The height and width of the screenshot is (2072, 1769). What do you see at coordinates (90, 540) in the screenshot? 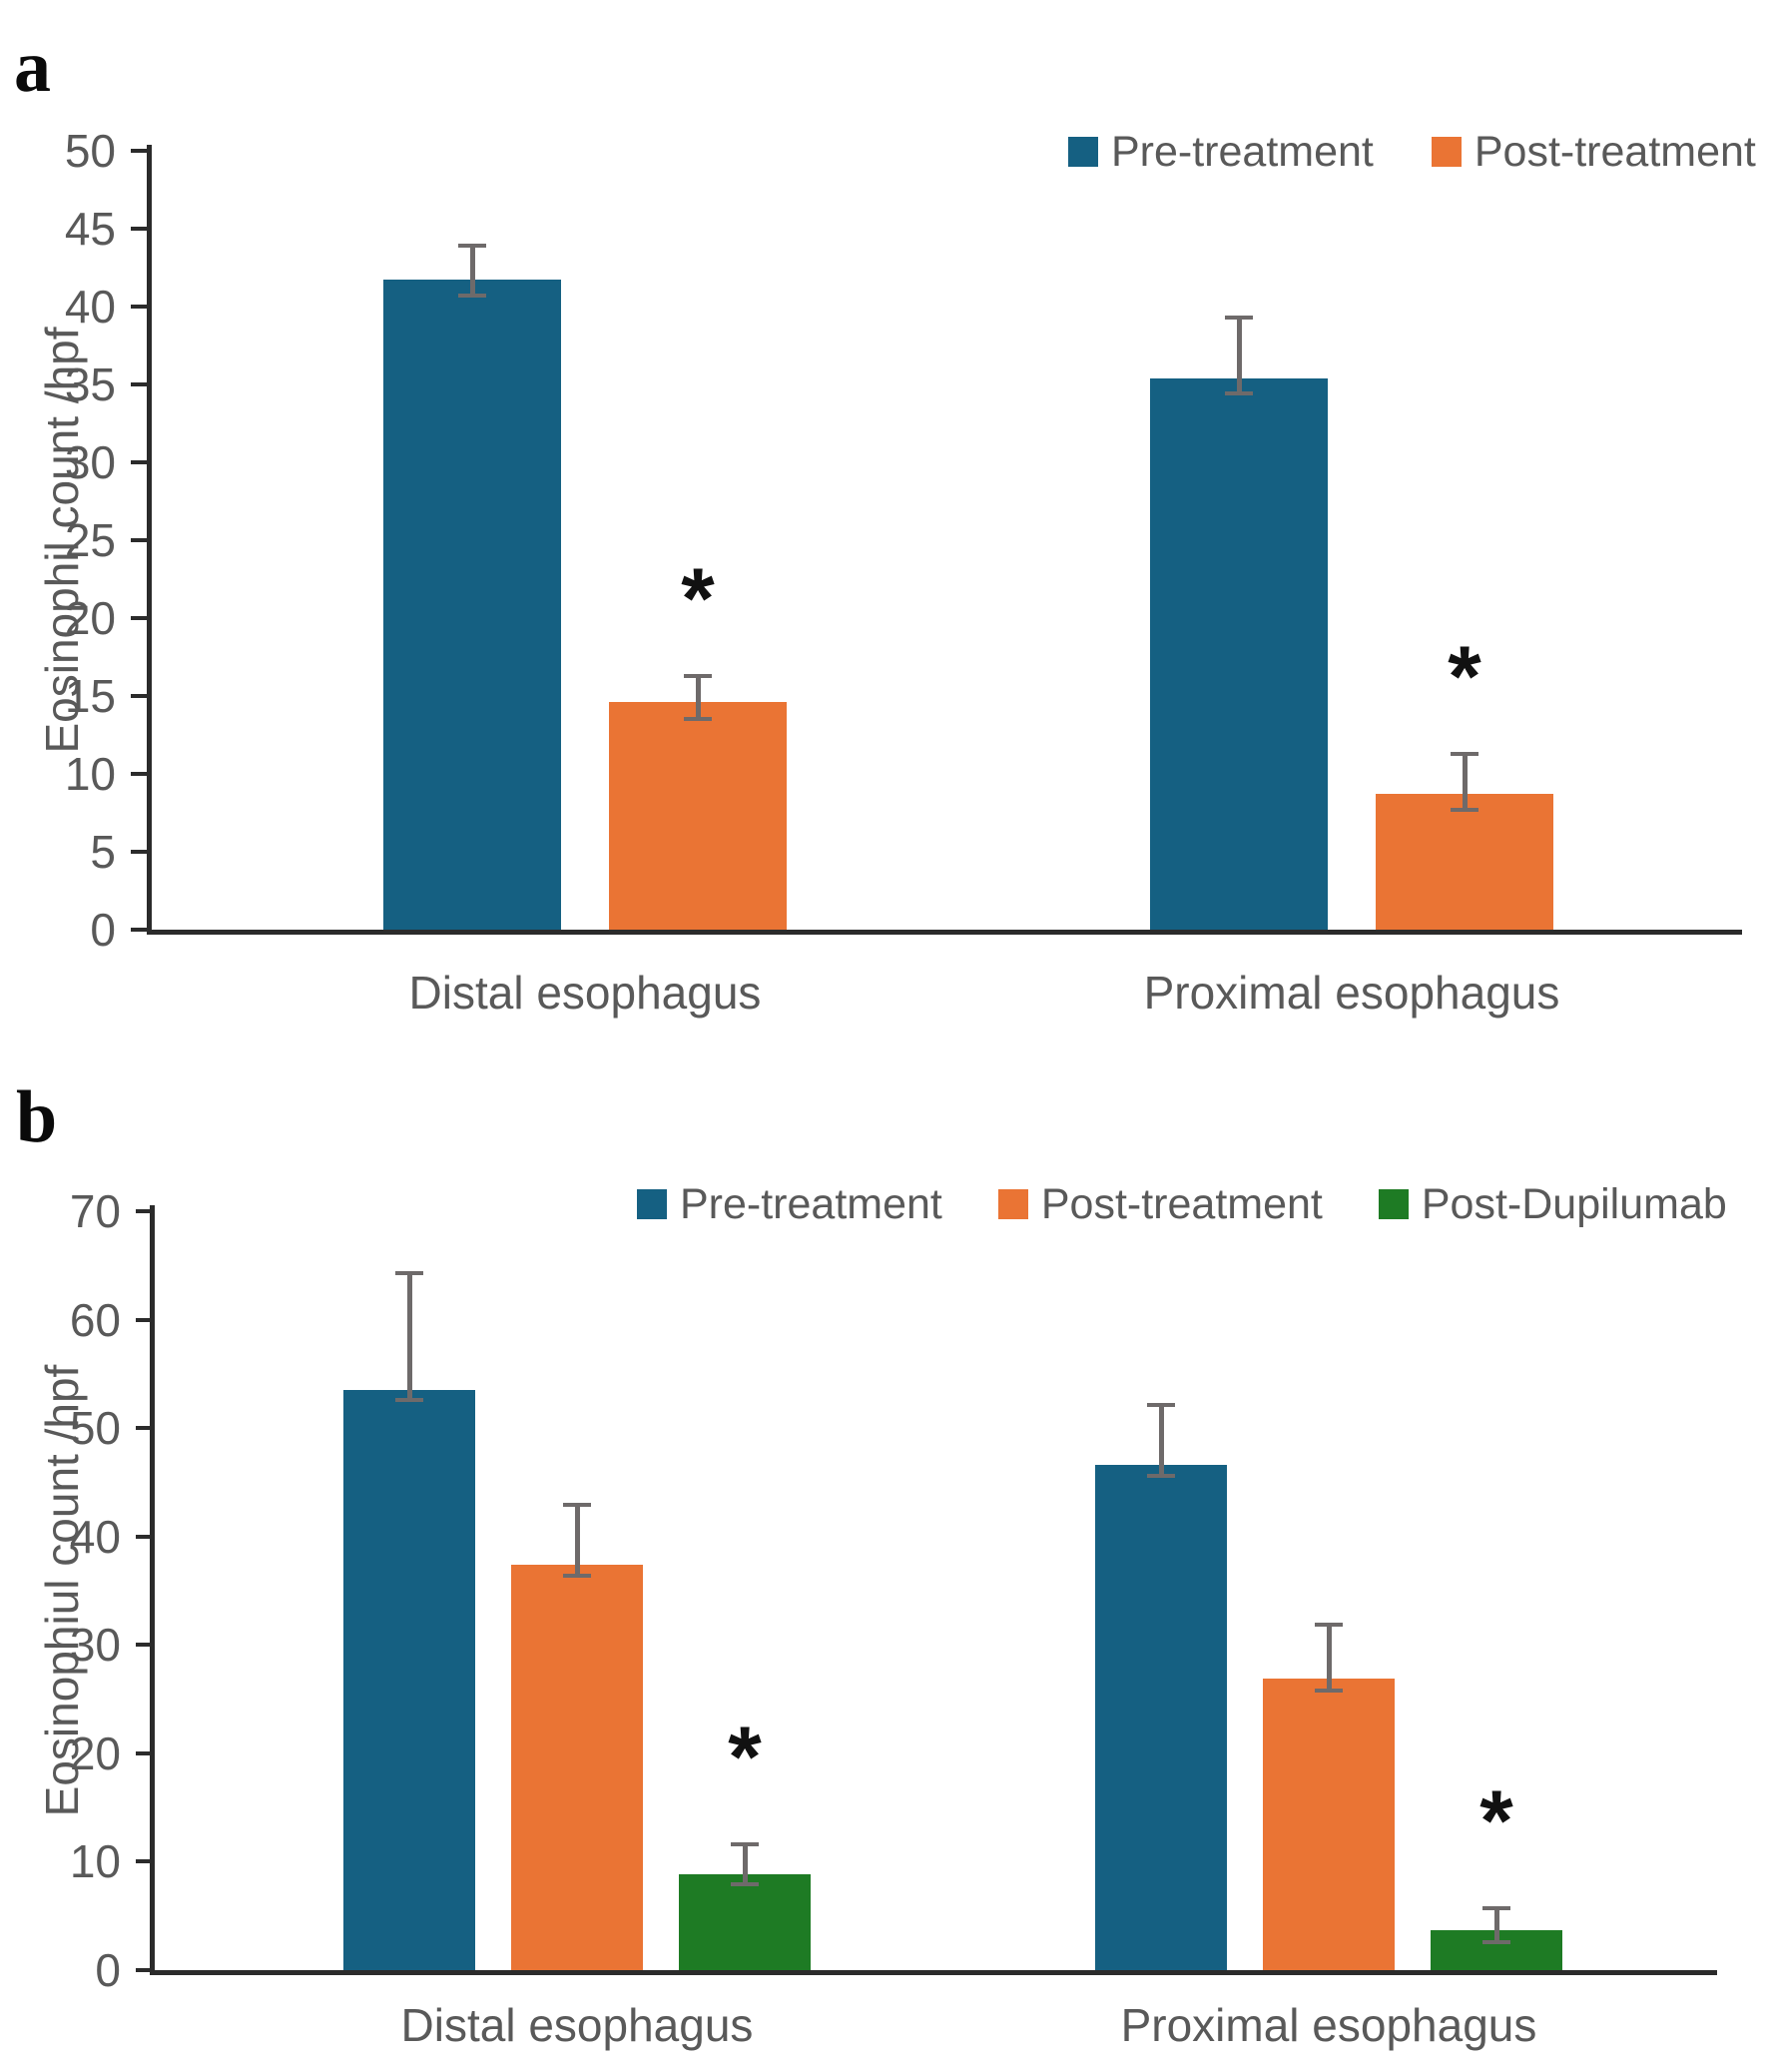
I see `y-tick-label-25: 25` at bounding box center [90, 540].